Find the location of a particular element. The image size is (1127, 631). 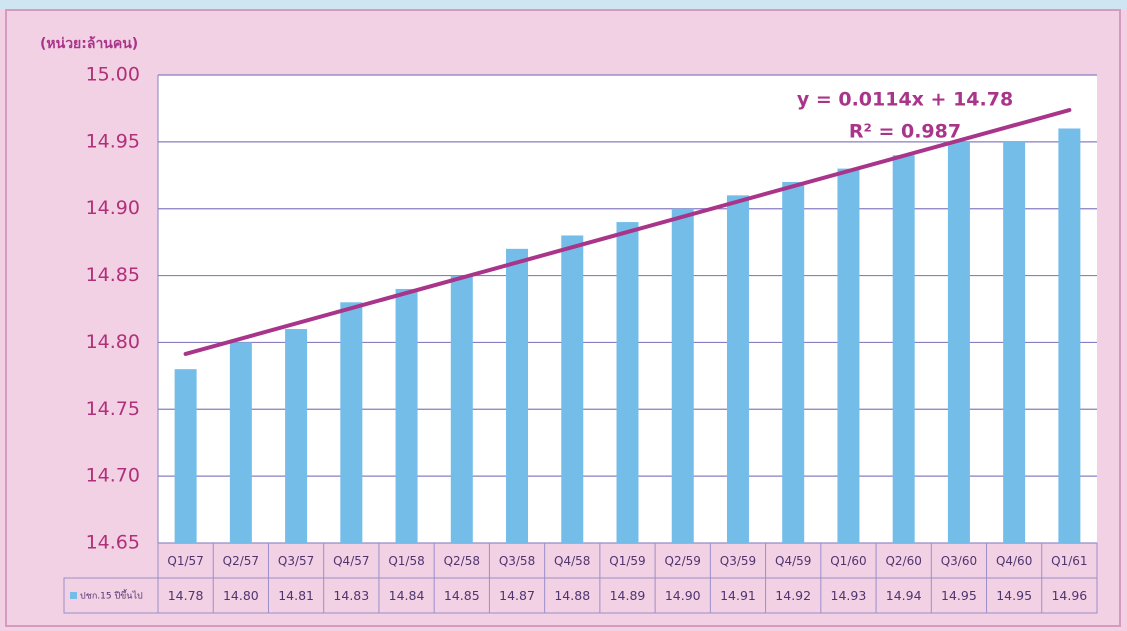

legend-swatch is located at coordinates (73, 595).